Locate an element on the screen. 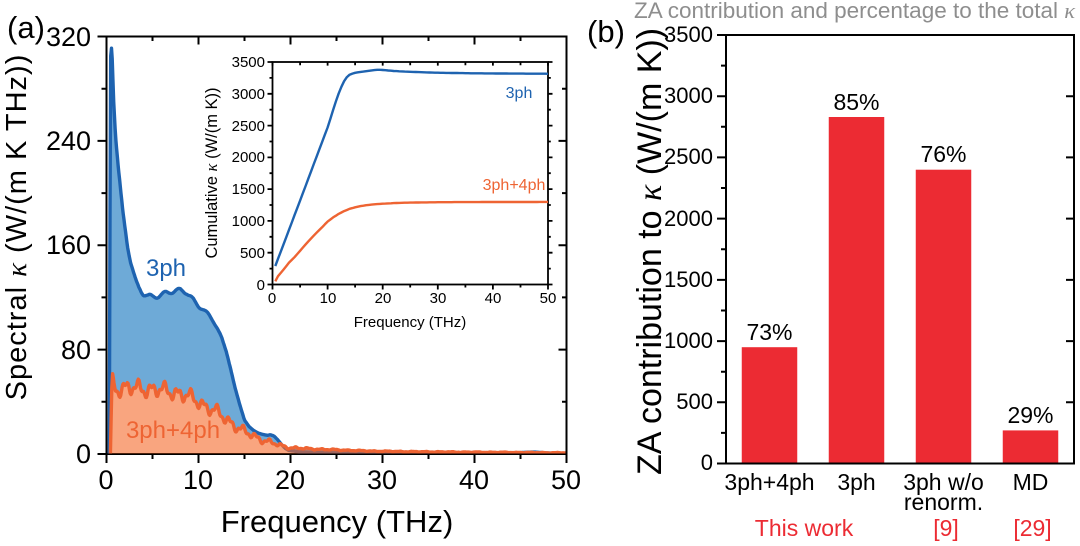 The width and height of the screenshot is (1080, 546). svg-text: (a) is located at coordinates (26, 27).